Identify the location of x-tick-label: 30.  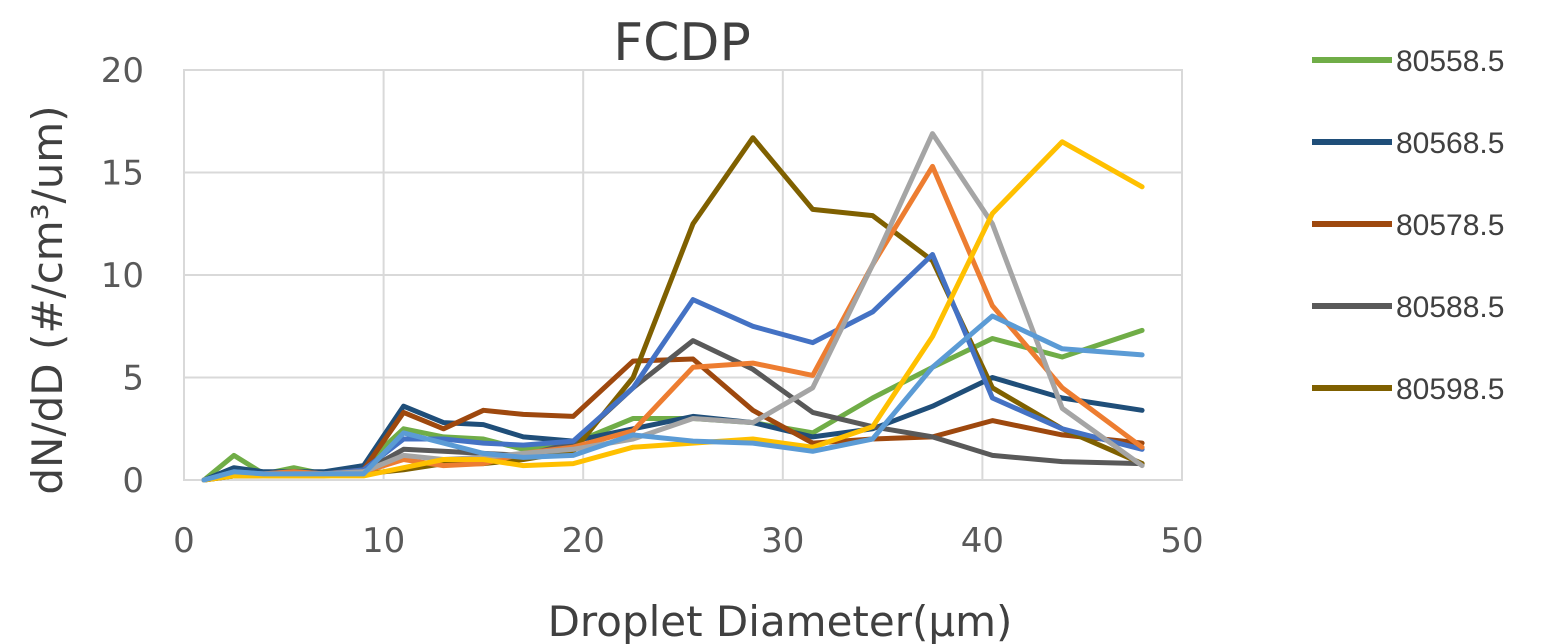
(782, 541).